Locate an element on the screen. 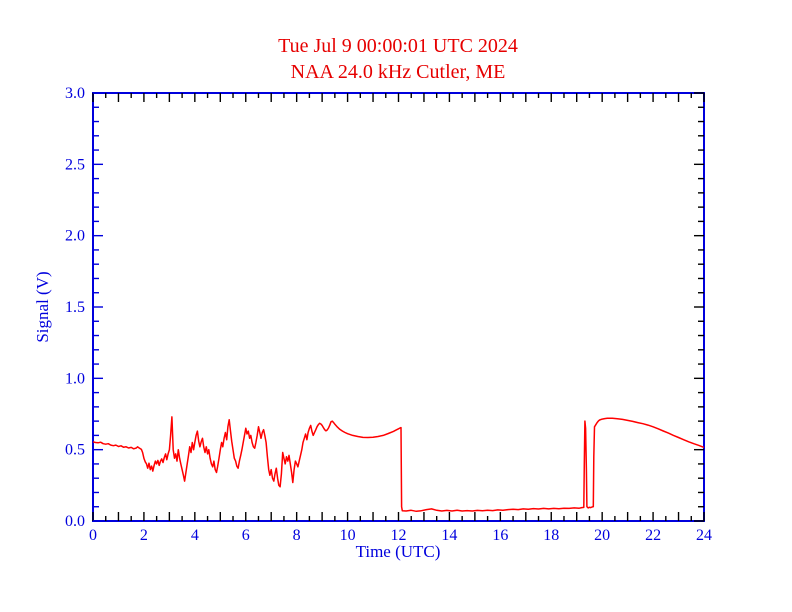 The image size is (792, 612). x-tick-label: 12 is located at coordinates (399, 535).